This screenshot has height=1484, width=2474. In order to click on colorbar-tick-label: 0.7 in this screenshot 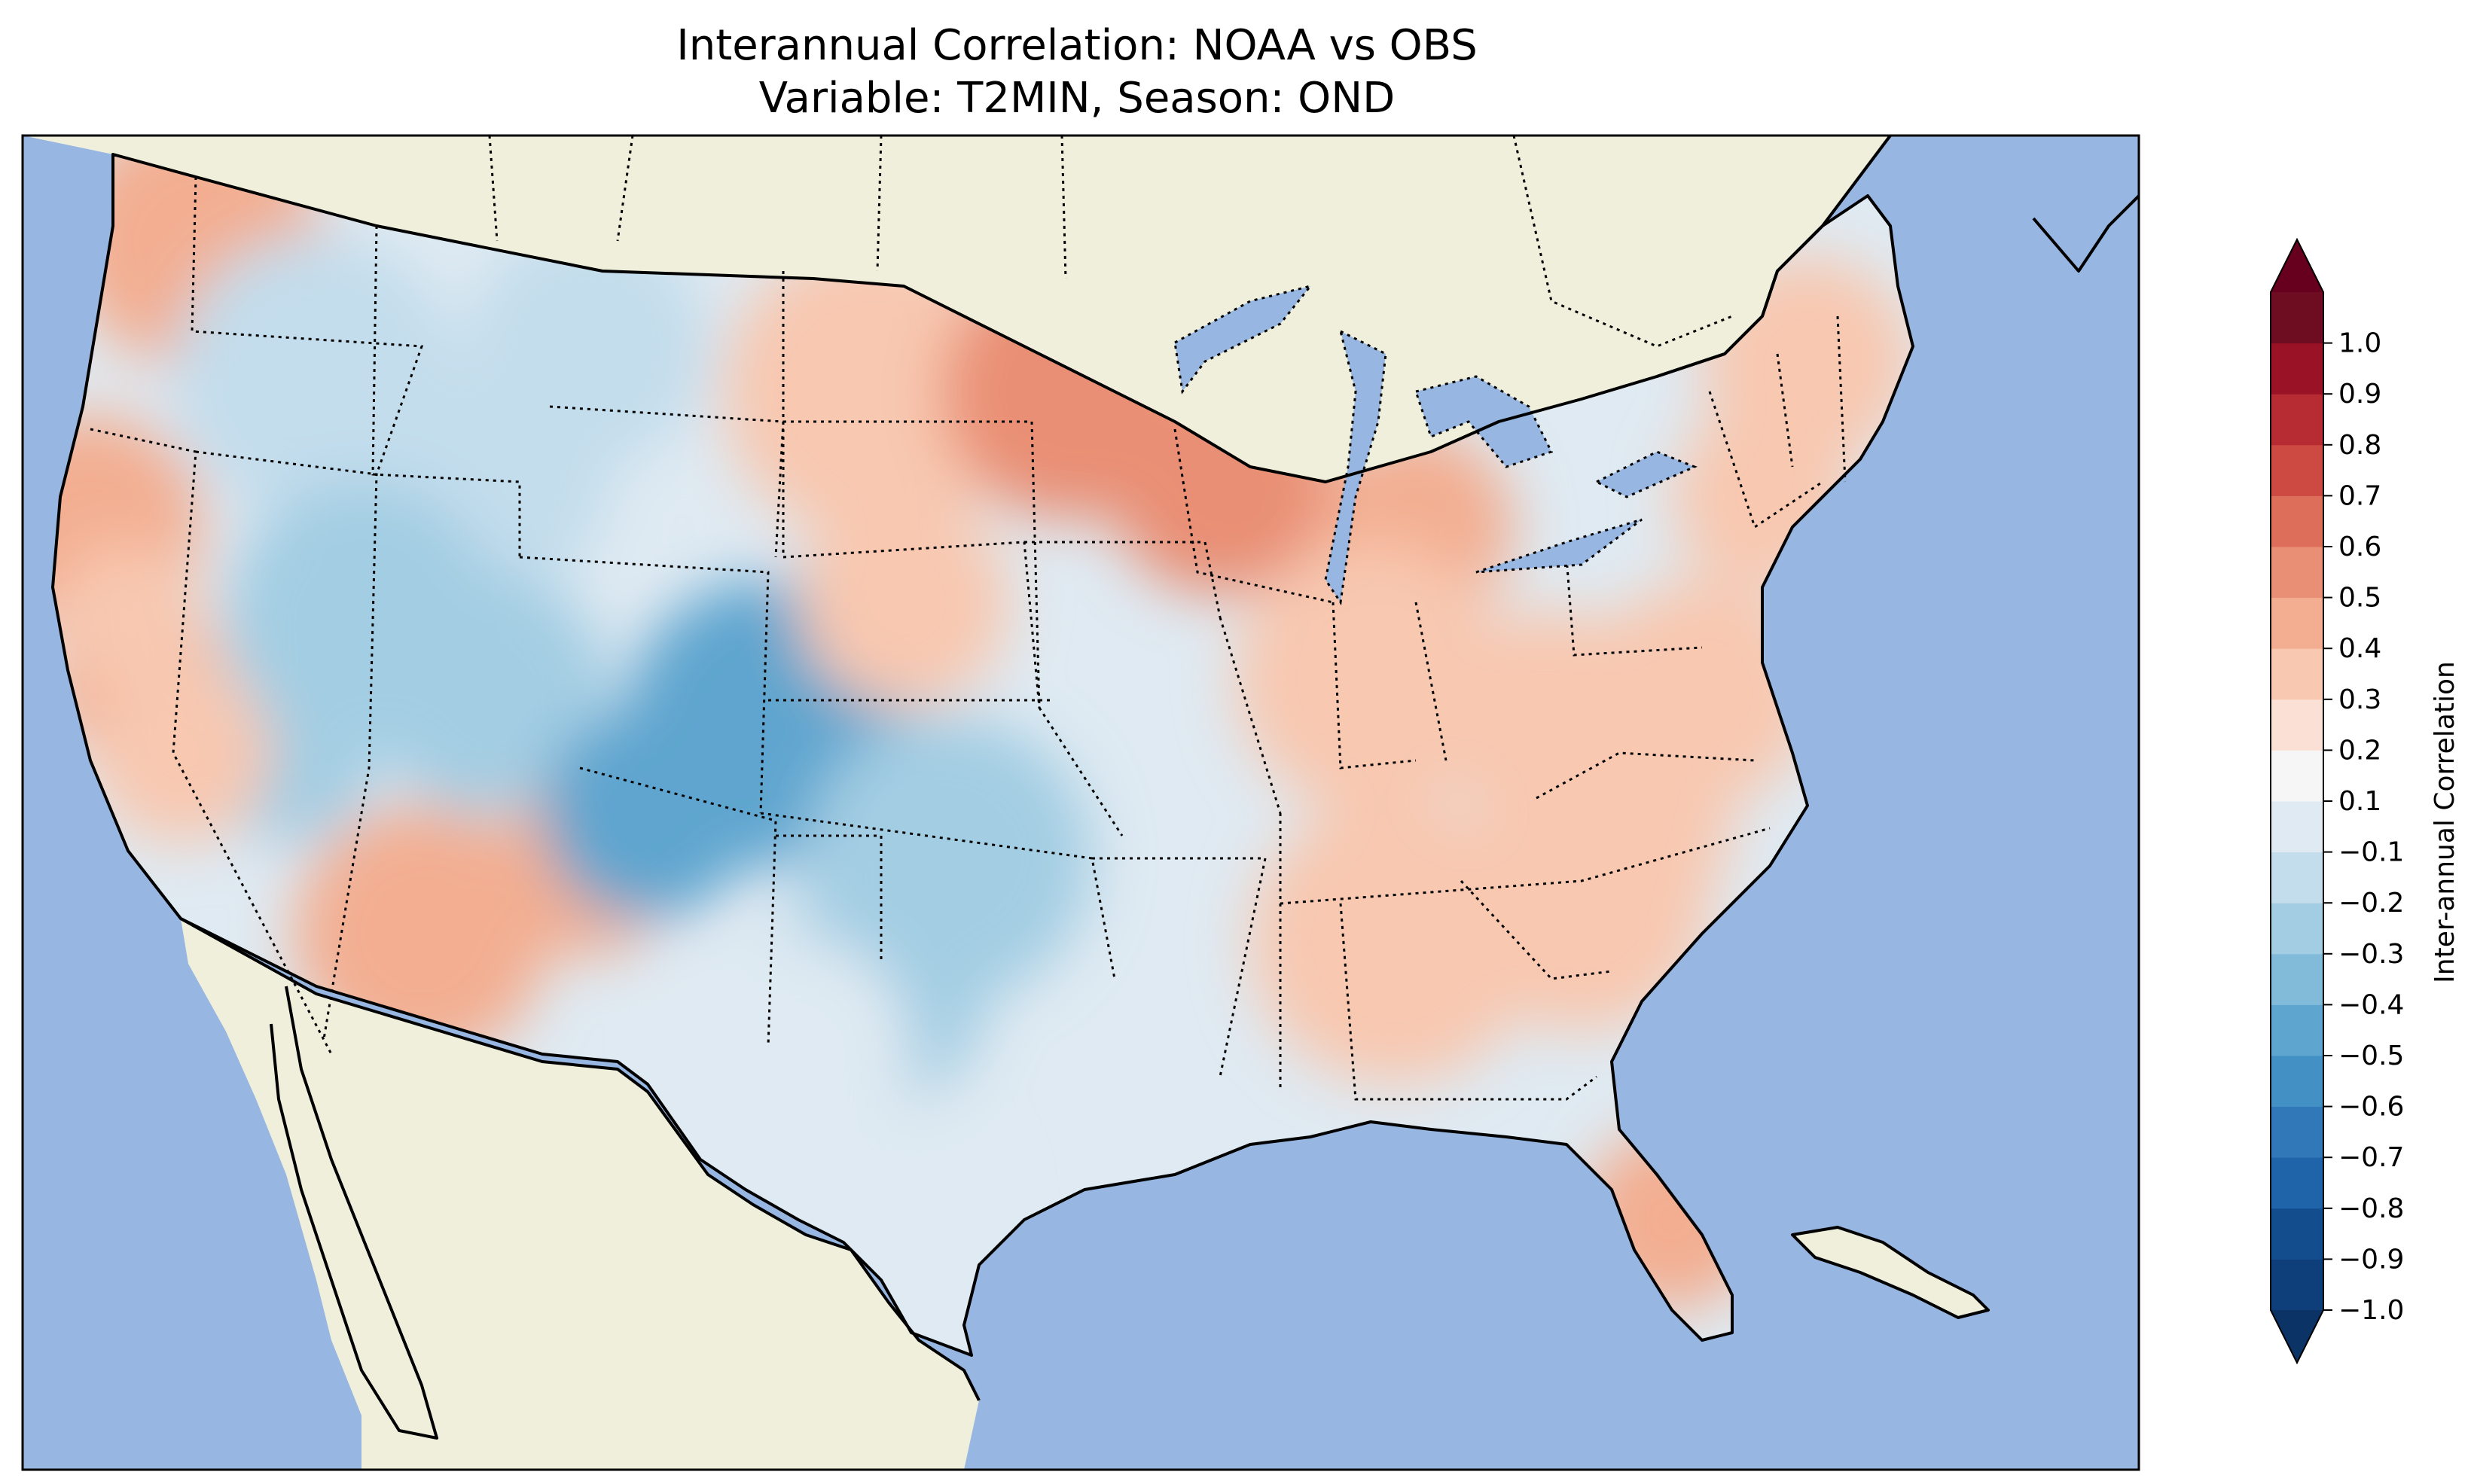, I will do `click(2360, 495)`.